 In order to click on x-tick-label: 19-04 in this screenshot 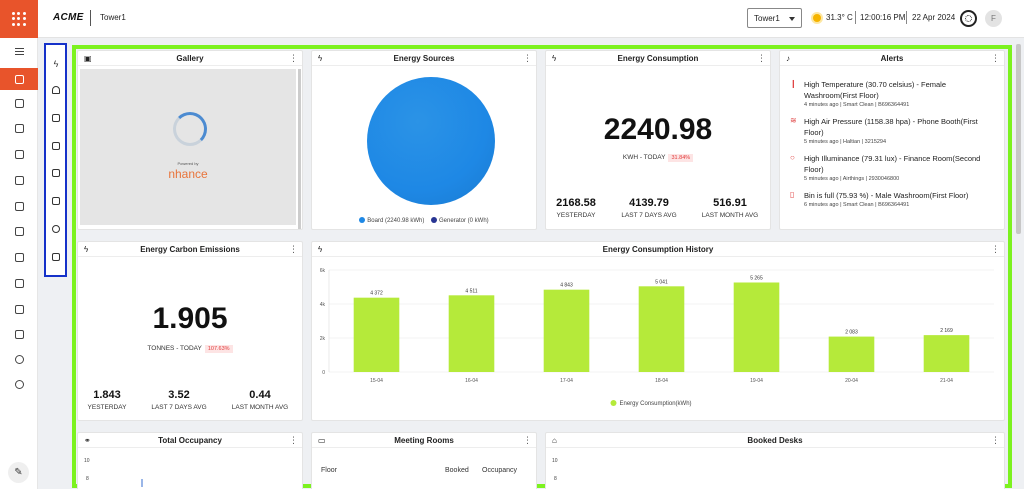, I will do `click(756, 381)`.